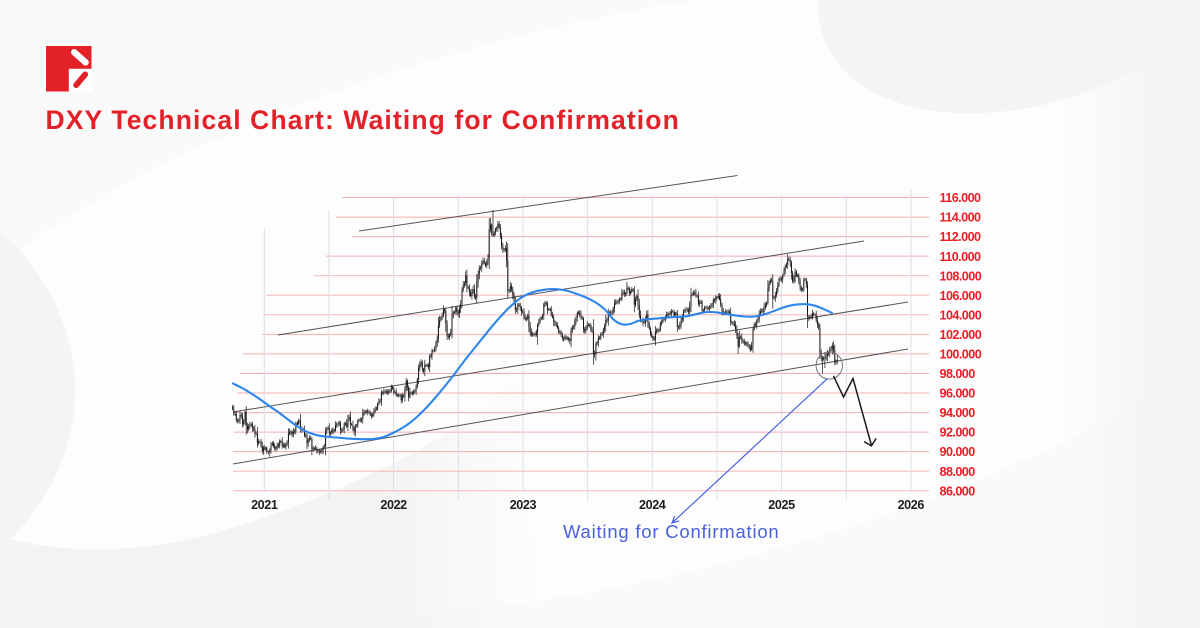  Describe the element at coordinates (961, 257) in the screenshot. I see `svg-text: 110.000` at that location.